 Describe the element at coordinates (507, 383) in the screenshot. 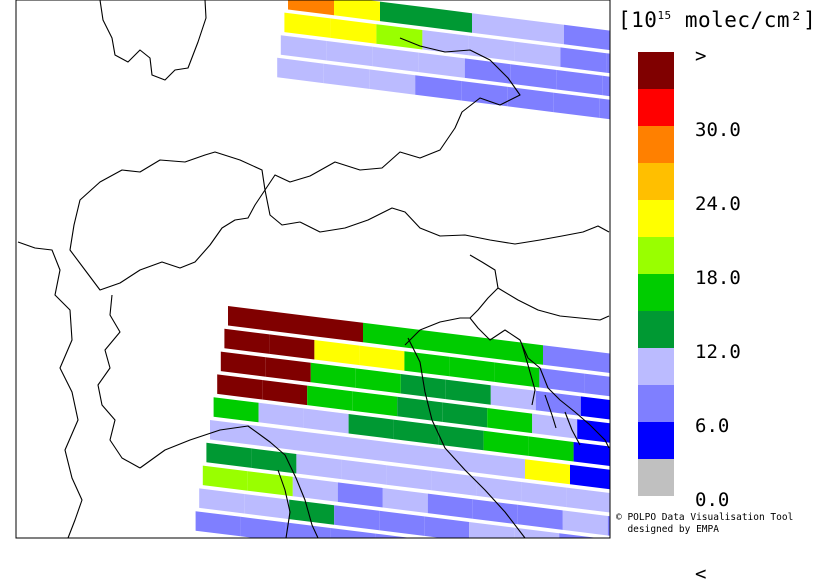

I see `coast-adriatic-north` at that location.